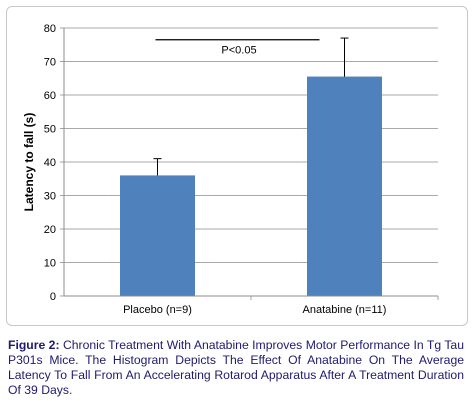  I want to click on y-tick-label-30: 30, so click(50, 197).